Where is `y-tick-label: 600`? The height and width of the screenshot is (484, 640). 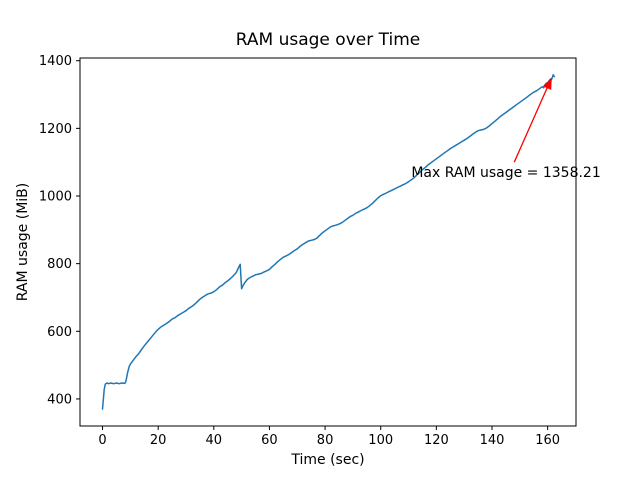
y-tick-label: 600 is located at coordinates (59, 332).